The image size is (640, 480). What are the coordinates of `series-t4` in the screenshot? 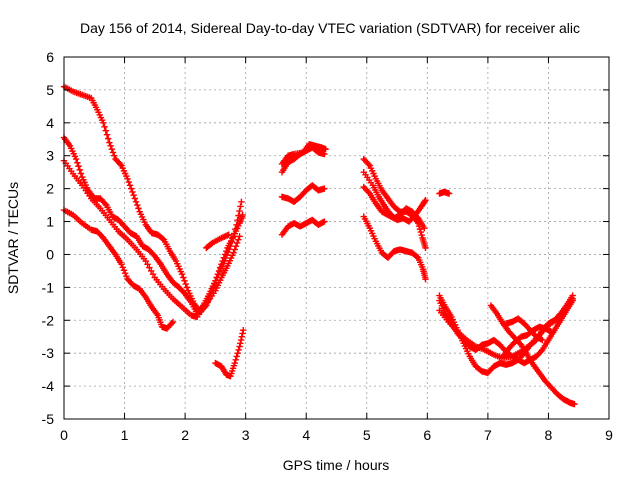 It's located at (118, 269).